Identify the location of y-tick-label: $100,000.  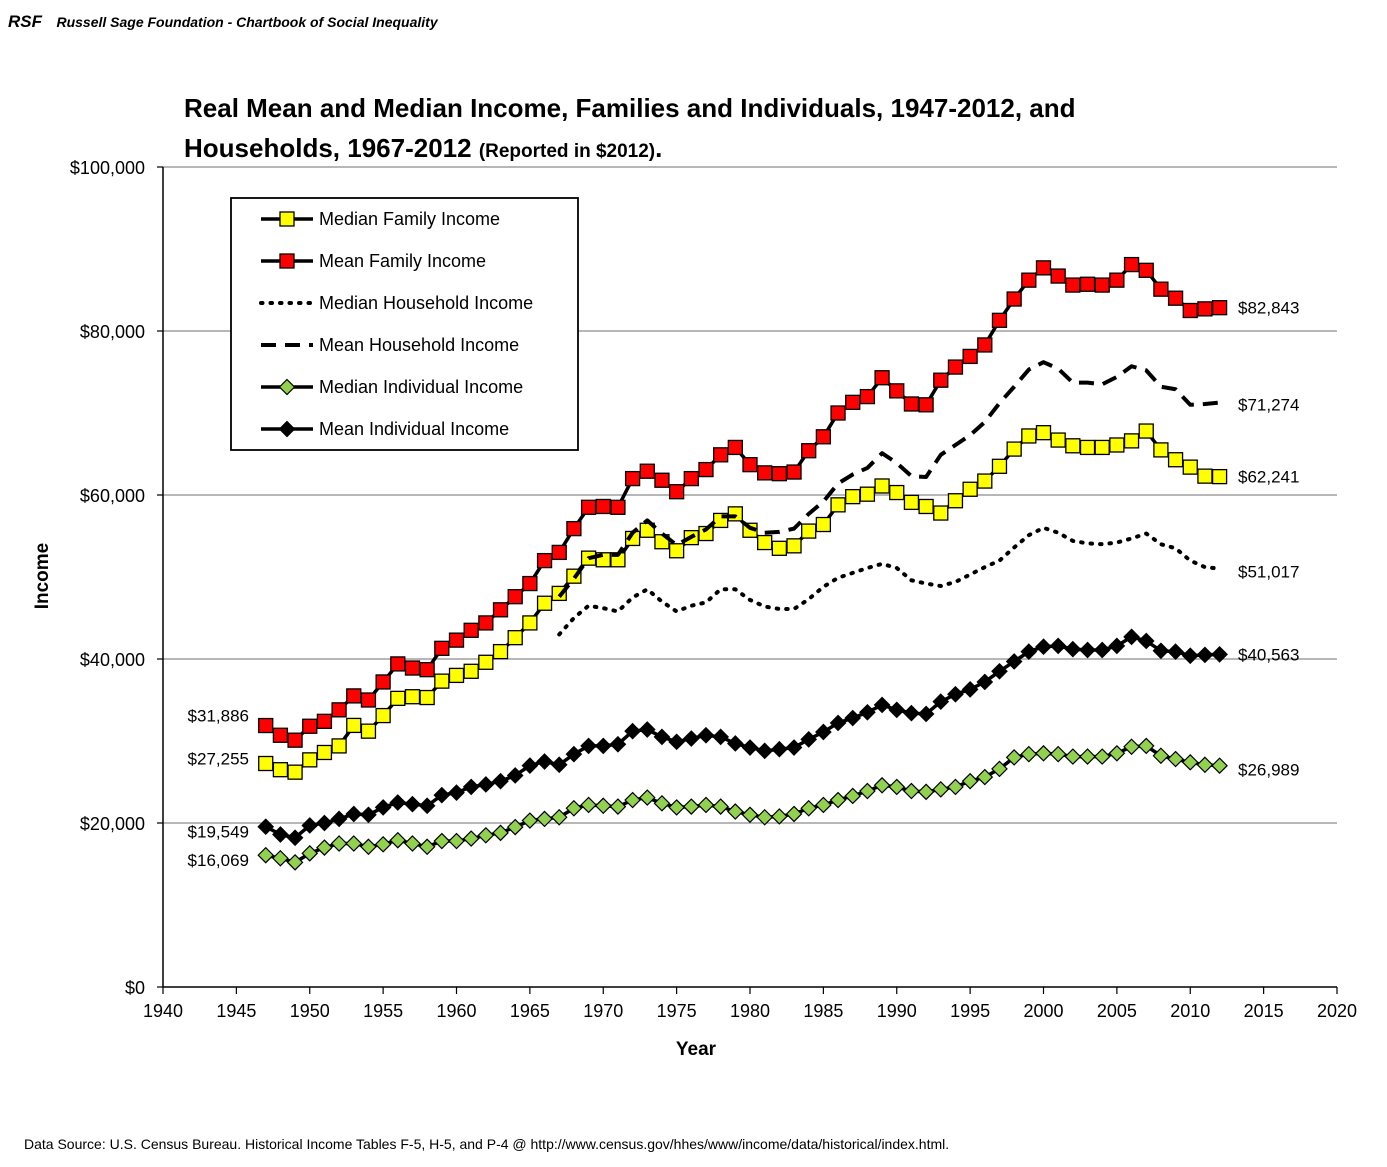
(107, 168).